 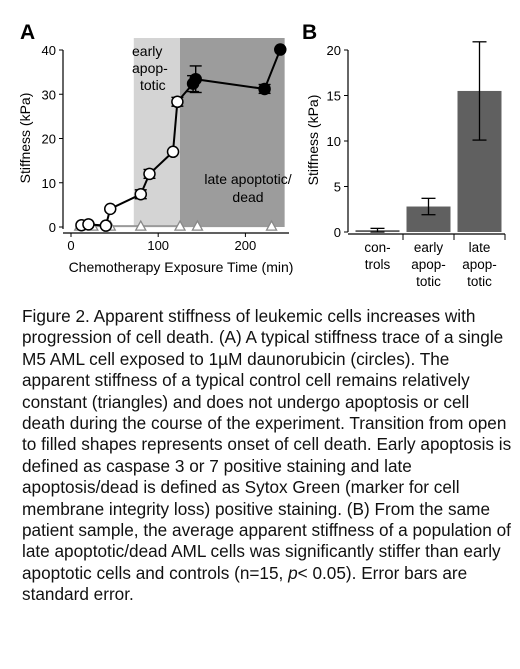 What do you see at coordinates (150, 68) in the screenshot?
I see `early-region-label-line: apop-` at bounding box center [150, 68].